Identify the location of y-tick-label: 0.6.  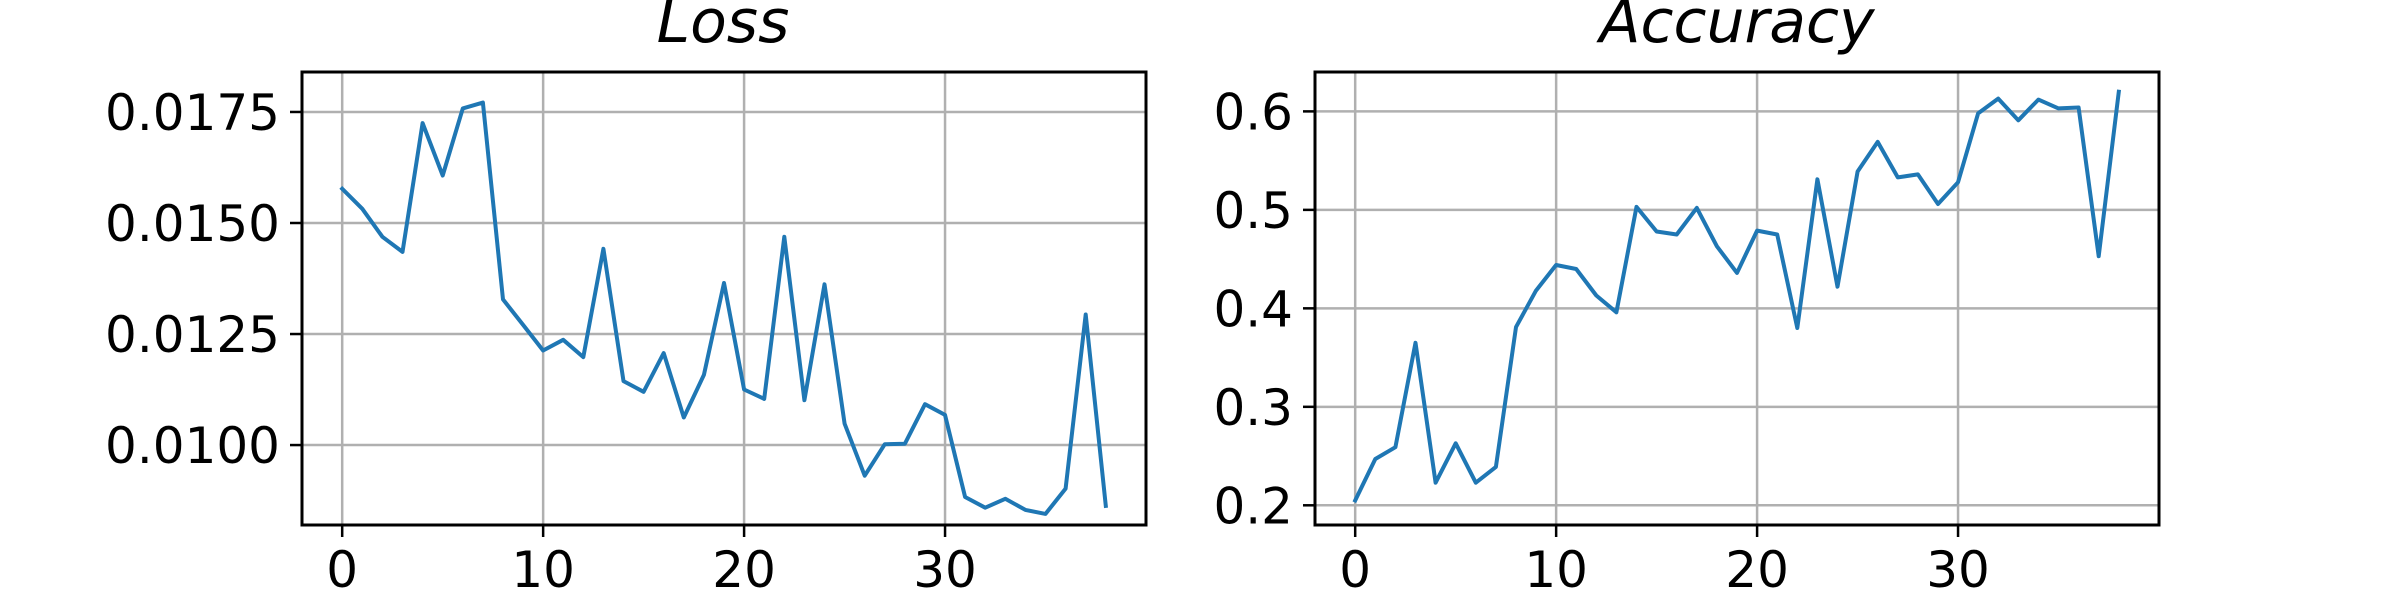
(1253, 112).